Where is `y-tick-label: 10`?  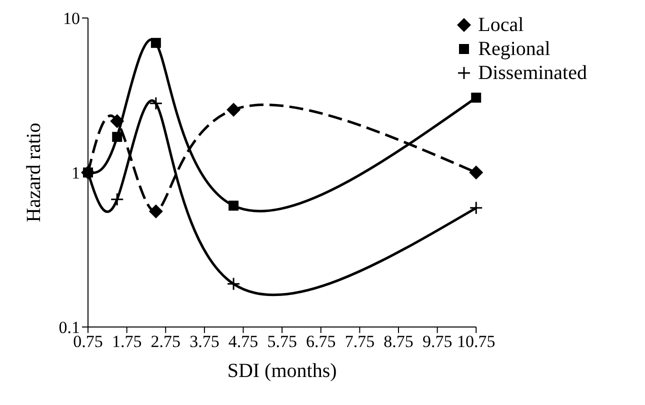
y-tick-label: 10 is located at coordinates (71, 18).